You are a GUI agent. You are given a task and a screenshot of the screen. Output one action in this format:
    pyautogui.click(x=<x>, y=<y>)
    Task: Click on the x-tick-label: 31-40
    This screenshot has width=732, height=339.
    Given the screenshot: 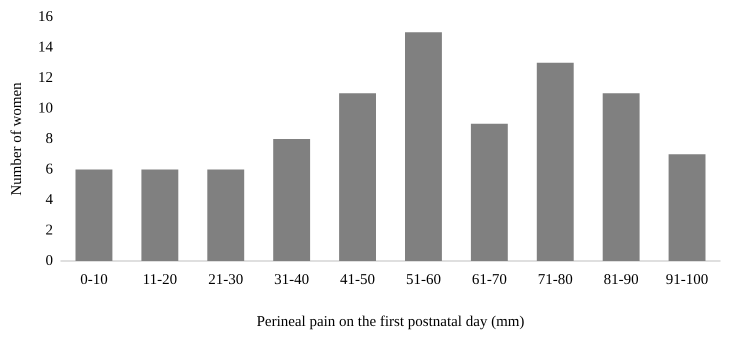 What is the action you would take?
    pyautogui.click(x=292, y=280)
    